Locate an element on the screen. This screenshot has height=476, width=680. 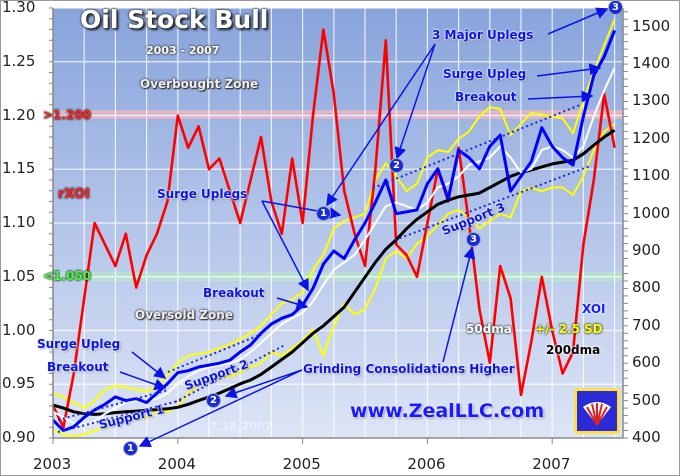
date-stamp: 7.18.2007 is located at coordinates (241, 426).